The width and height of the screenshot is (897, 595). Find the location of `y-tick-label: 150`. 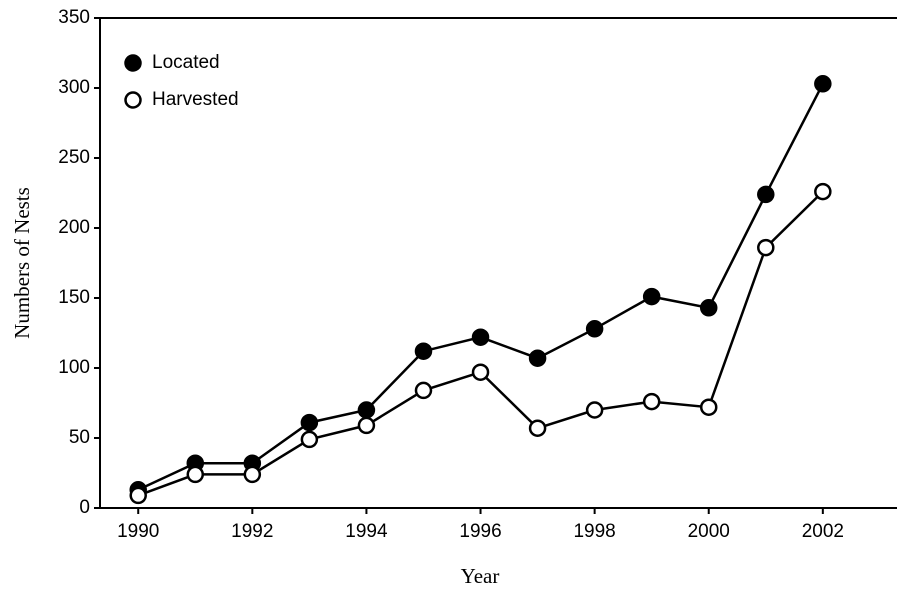

y-tick-label: 150 is located at coordinates (74, 297).